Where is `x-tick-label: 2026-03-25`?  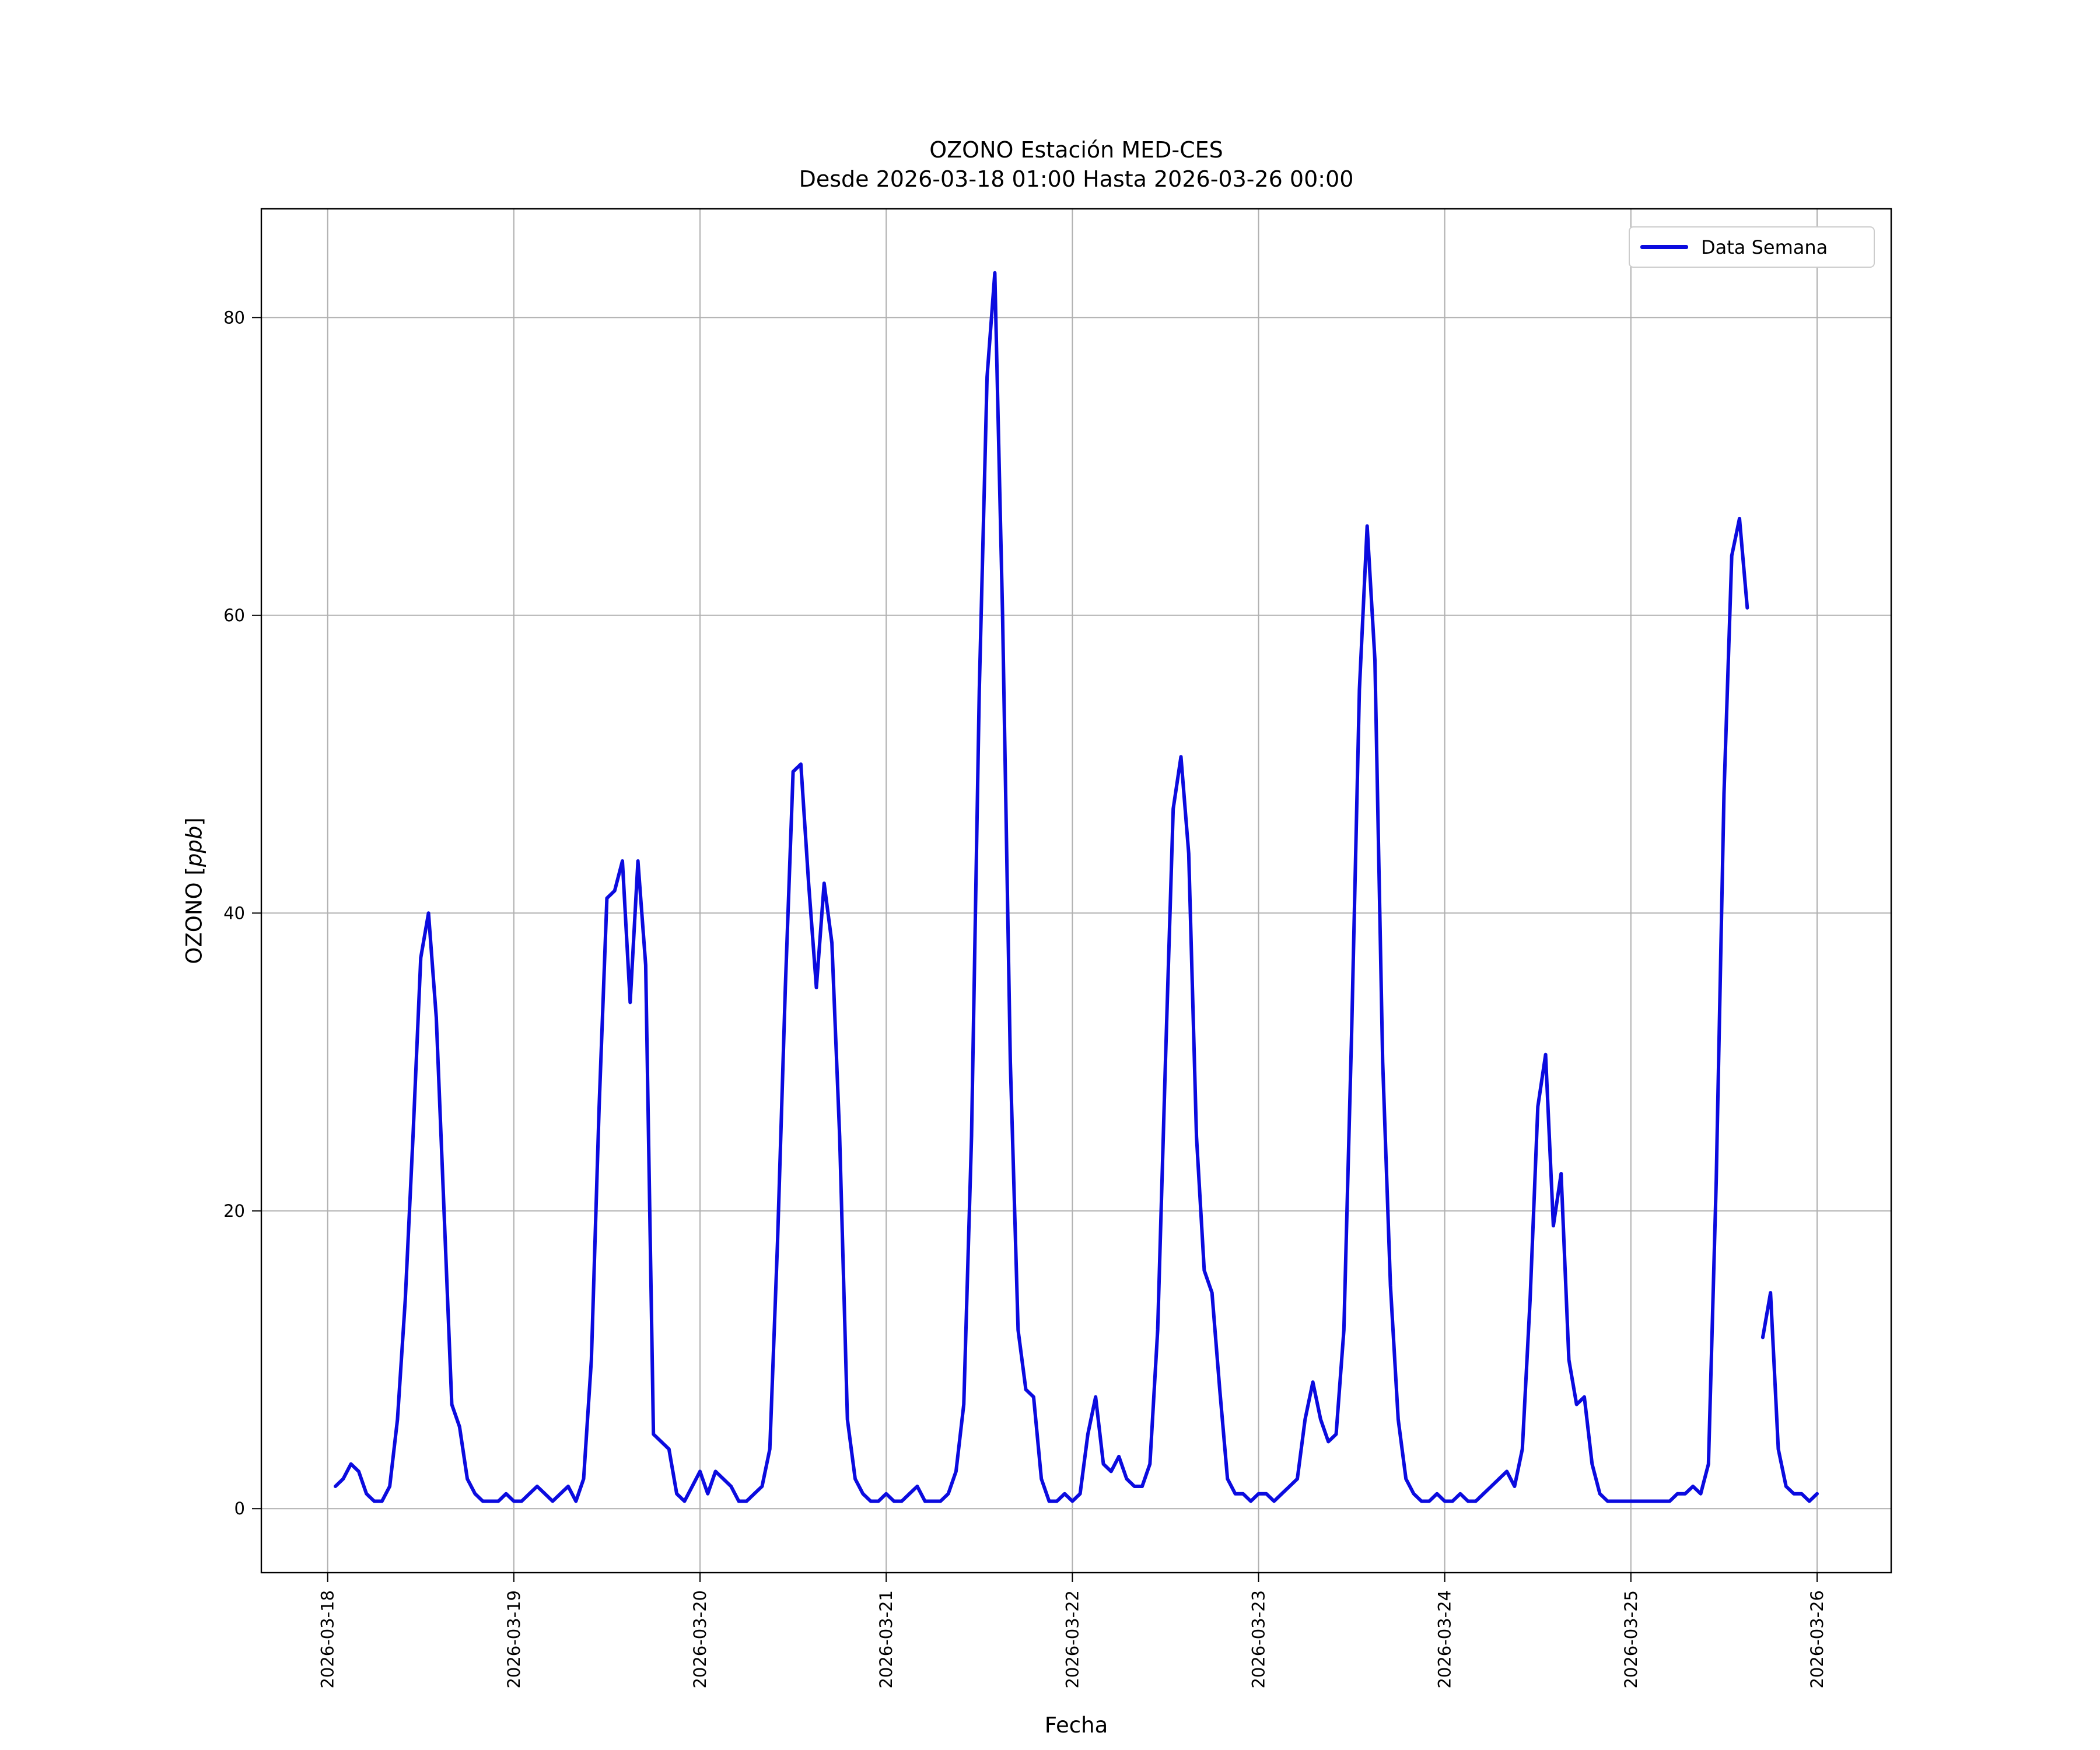
x-tick-label: 2026-03-25 is located at coordinates (1631, 1639).